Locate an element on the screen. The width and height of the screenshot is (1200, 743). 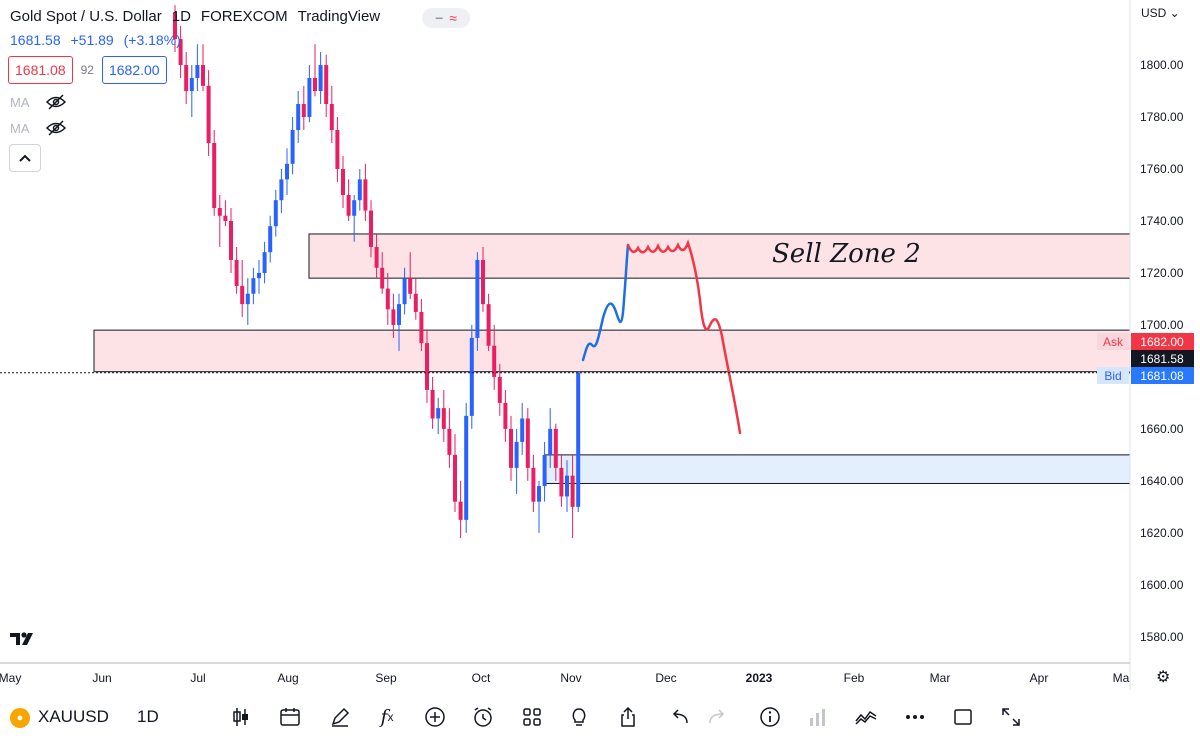
ma-indicator-1: MA is located at coordinates (38, 102).